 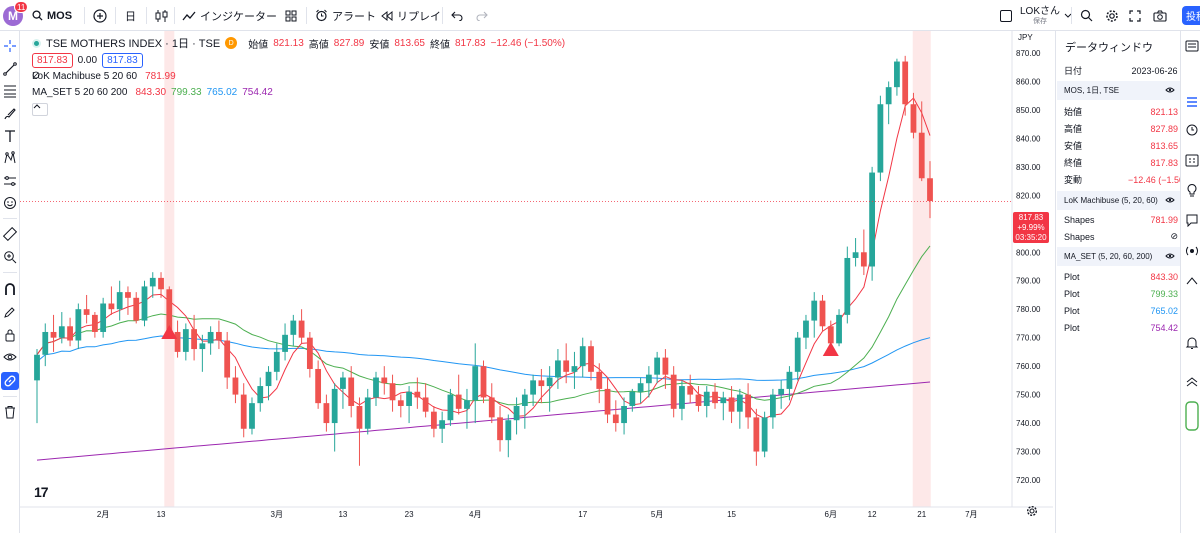 I want to click on dw-change-row: 変動 −12.46 (−1.50%, so click(x=1122, y=179).